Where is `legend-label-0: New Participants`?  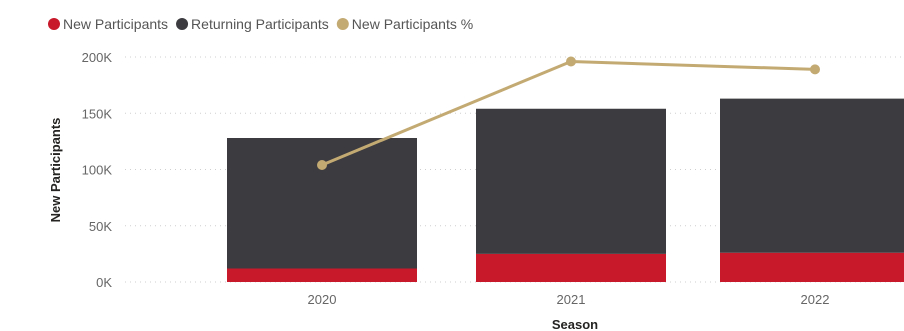
legend-label-0: New Participants is located at coordinates (115, 24).